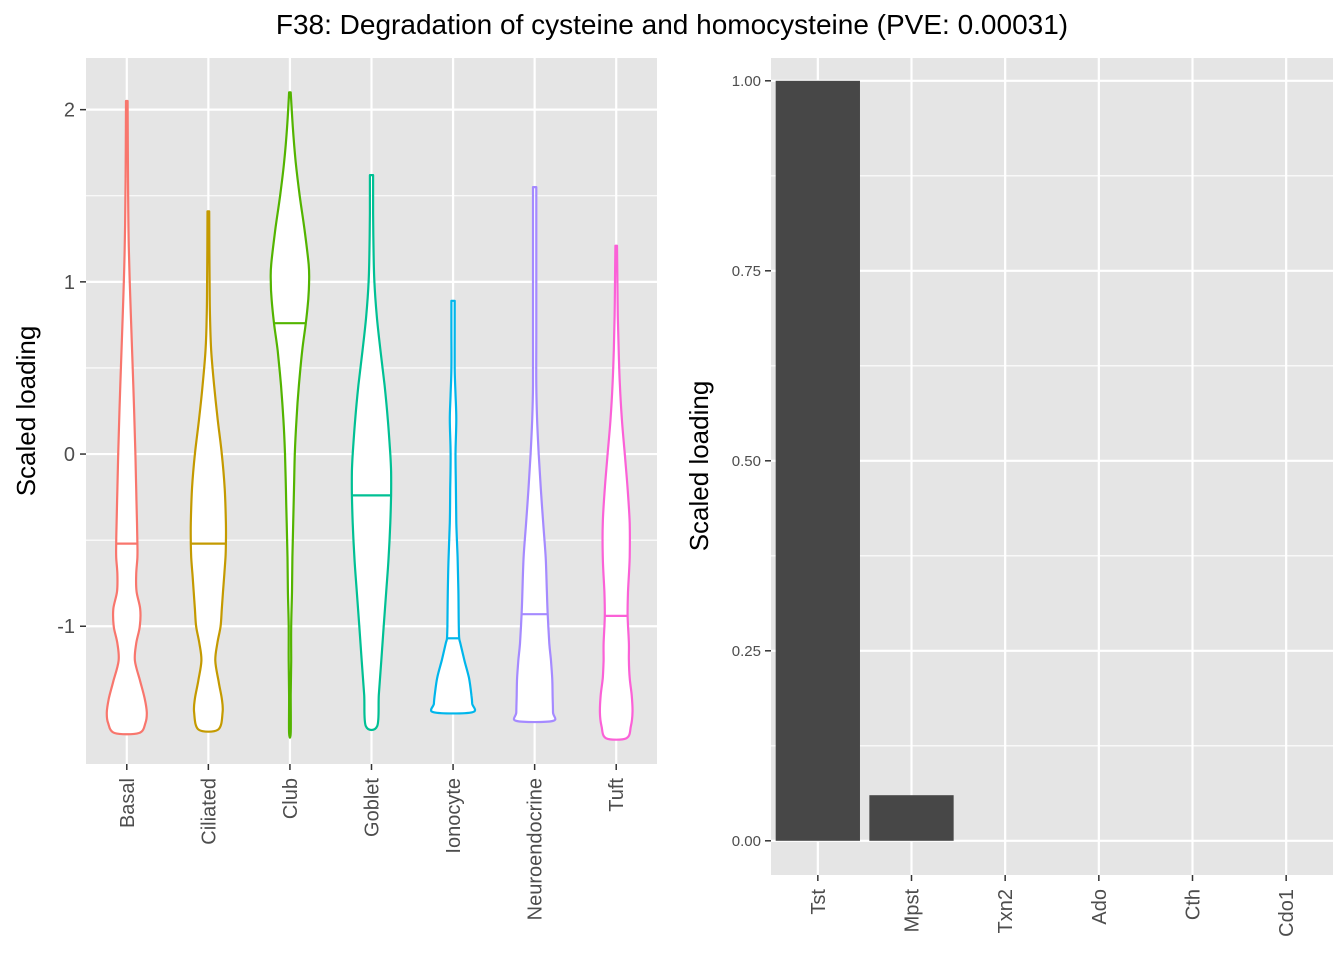 The width and height of the screenshot is (1344, 960). What do you see at coordinates (617, 795) in the screenshot?
I see `violin-x-tick-label: Tuft` at bounding box center [617, 795].